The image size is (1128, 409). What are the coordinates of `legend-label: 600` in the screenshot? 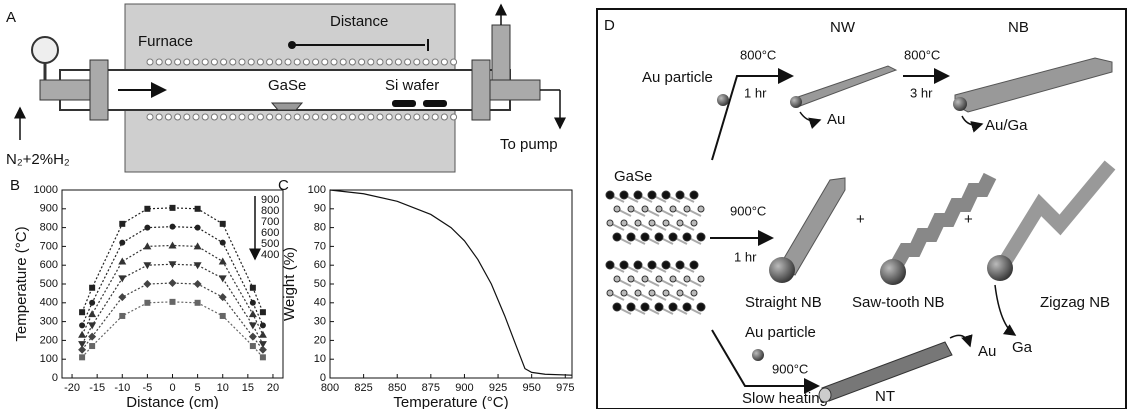 It's located at (270, 233).